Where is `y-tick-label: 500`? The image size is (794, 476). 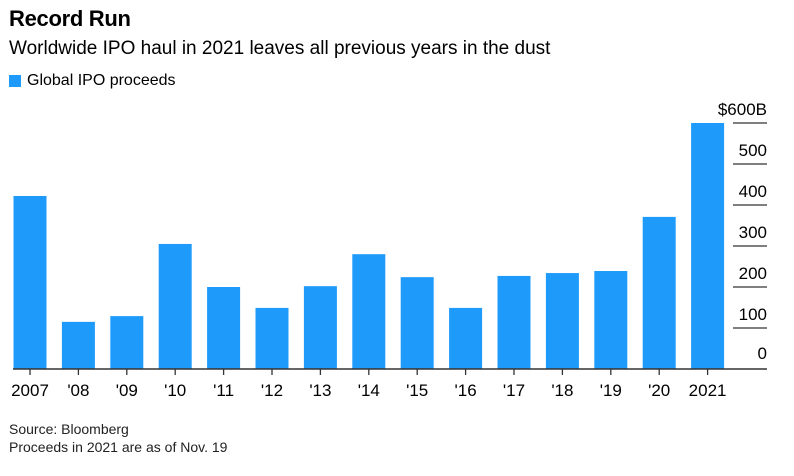 y-tick-label: 500 is located at coordinates (753, 150).